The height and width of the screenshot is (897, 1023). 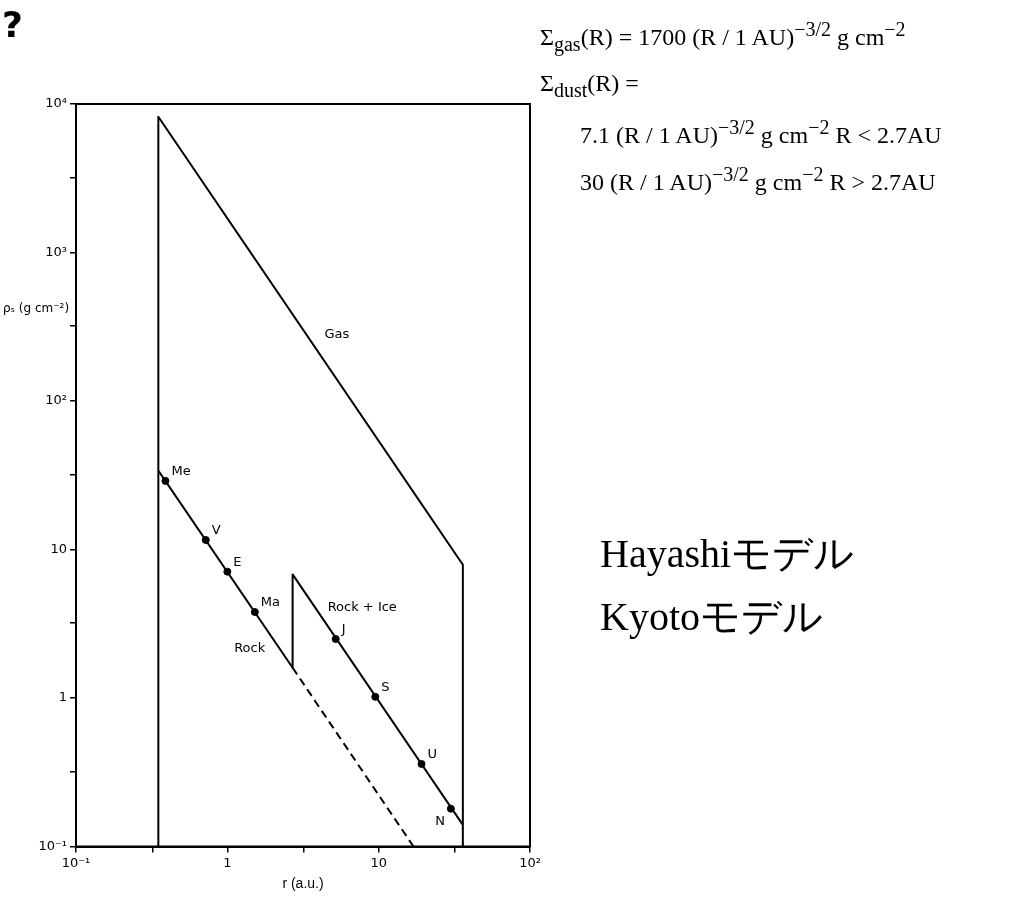 What do you see at coordinates (76, 862) in the screenshot?
I see `x-tick-label: 10⁻¹` at bounding box center [76, 862].